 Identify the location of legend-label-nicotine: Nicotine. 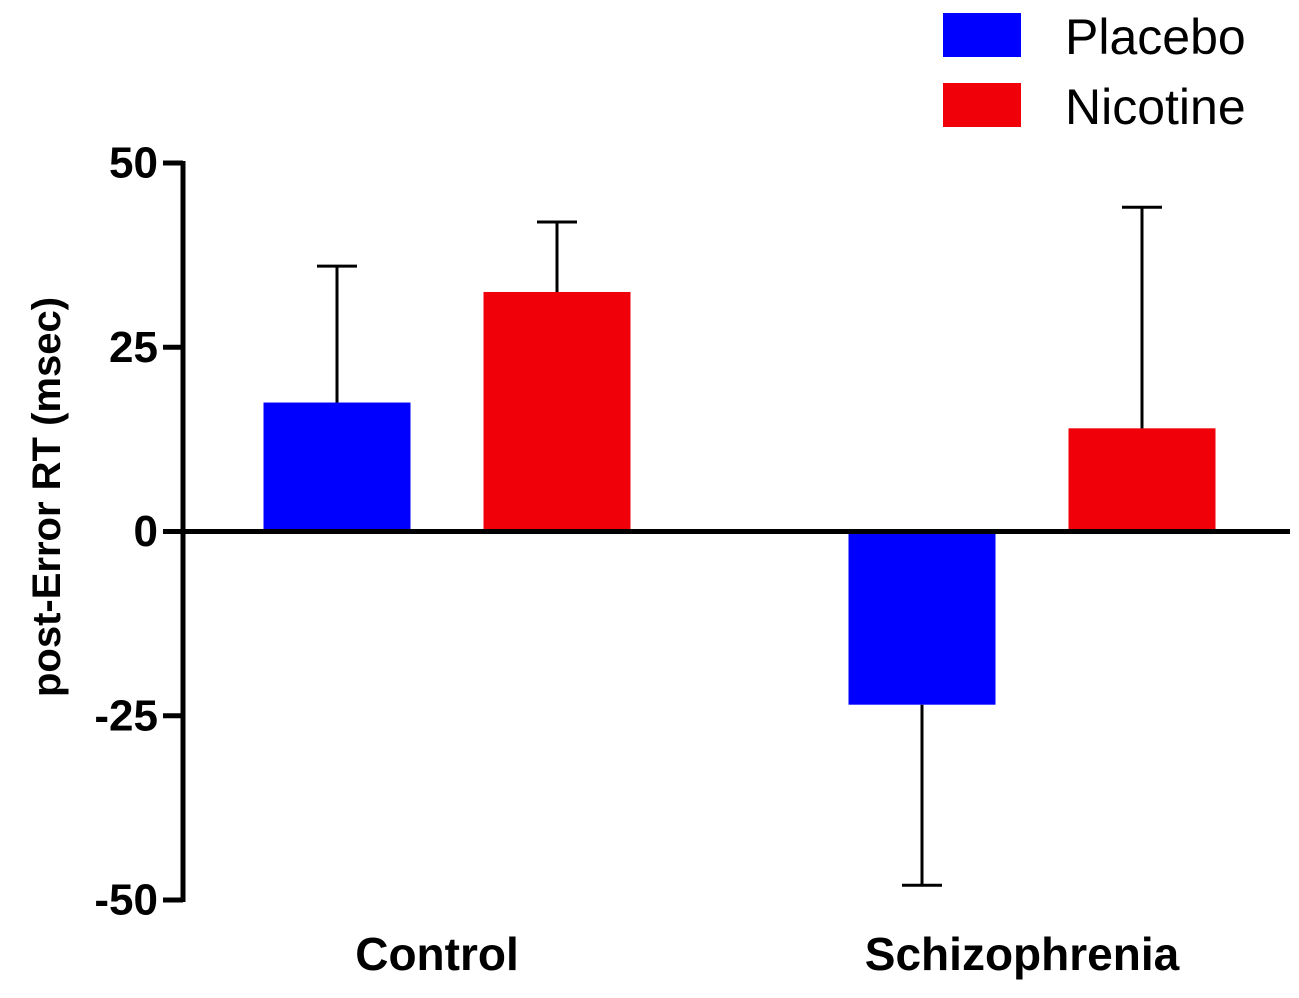
(1155, 107).